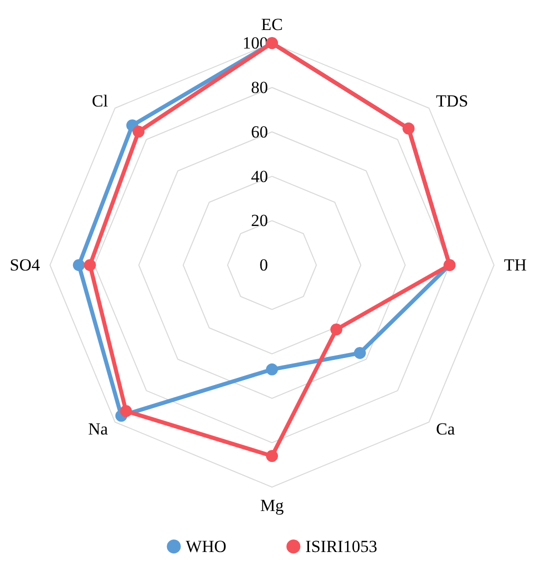  I want to click on spoke-label: EC, so click(272, 24).